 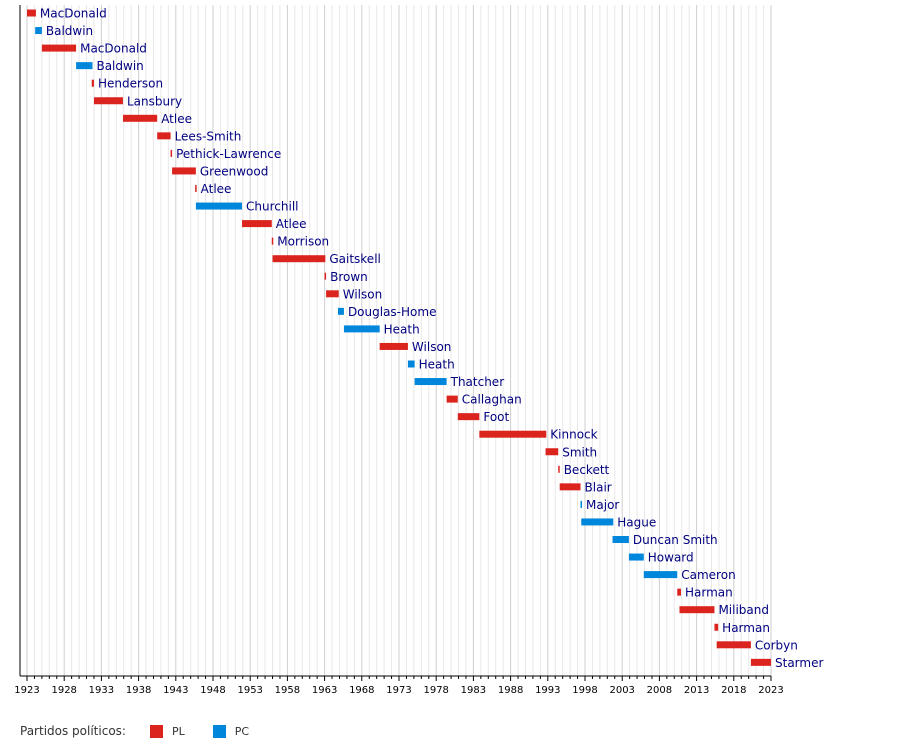 What do you see at coordinates (492, 400) in the screenshot?
I see `bar-label: Callaghan` at bounding box center [492, 400].